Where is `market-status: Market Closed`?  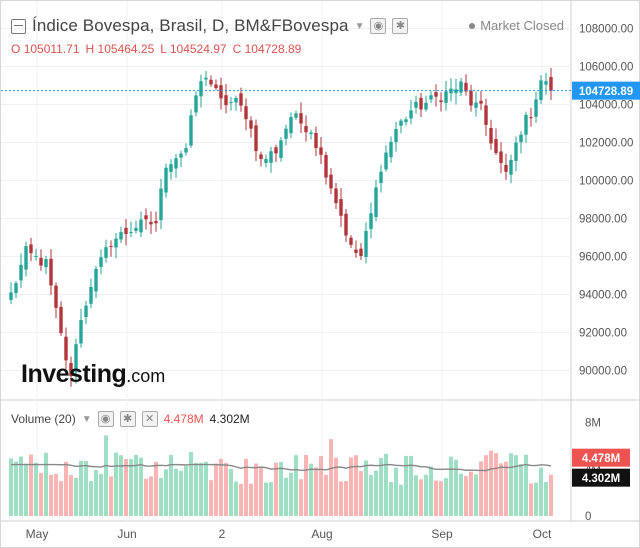
market-status: Market Closed is located at coordinates (516, 25).